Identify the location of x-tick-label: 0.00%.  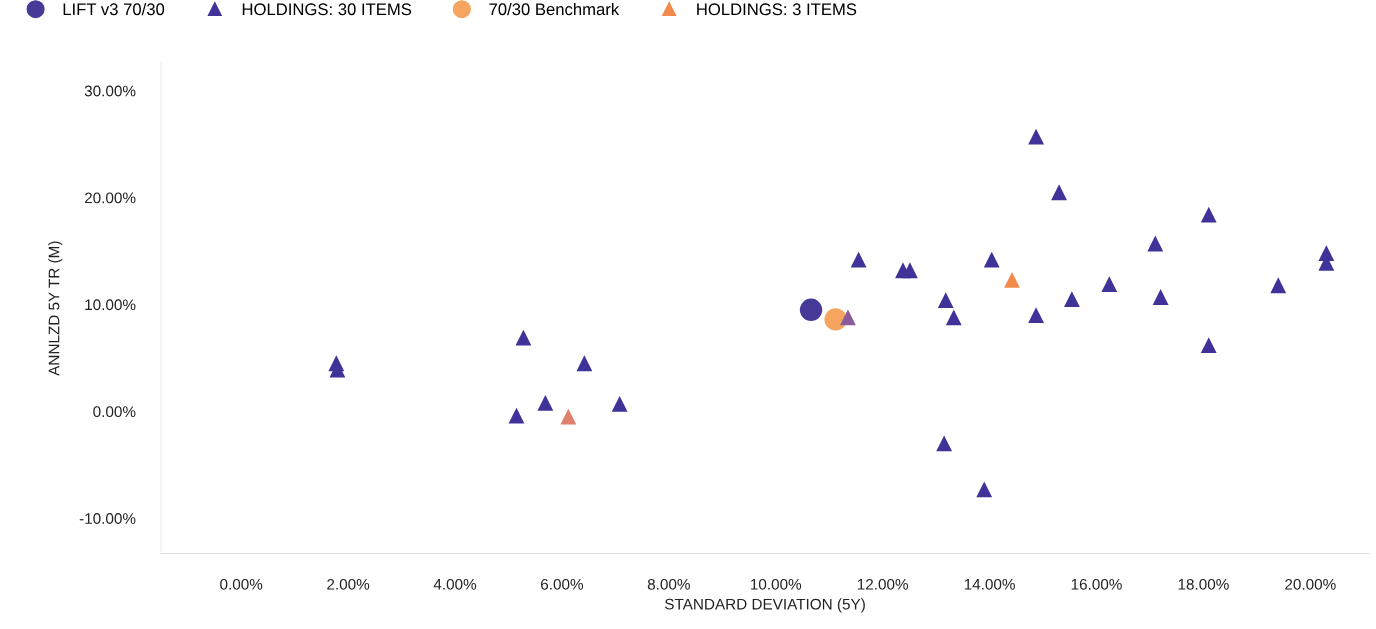
(241, 584).